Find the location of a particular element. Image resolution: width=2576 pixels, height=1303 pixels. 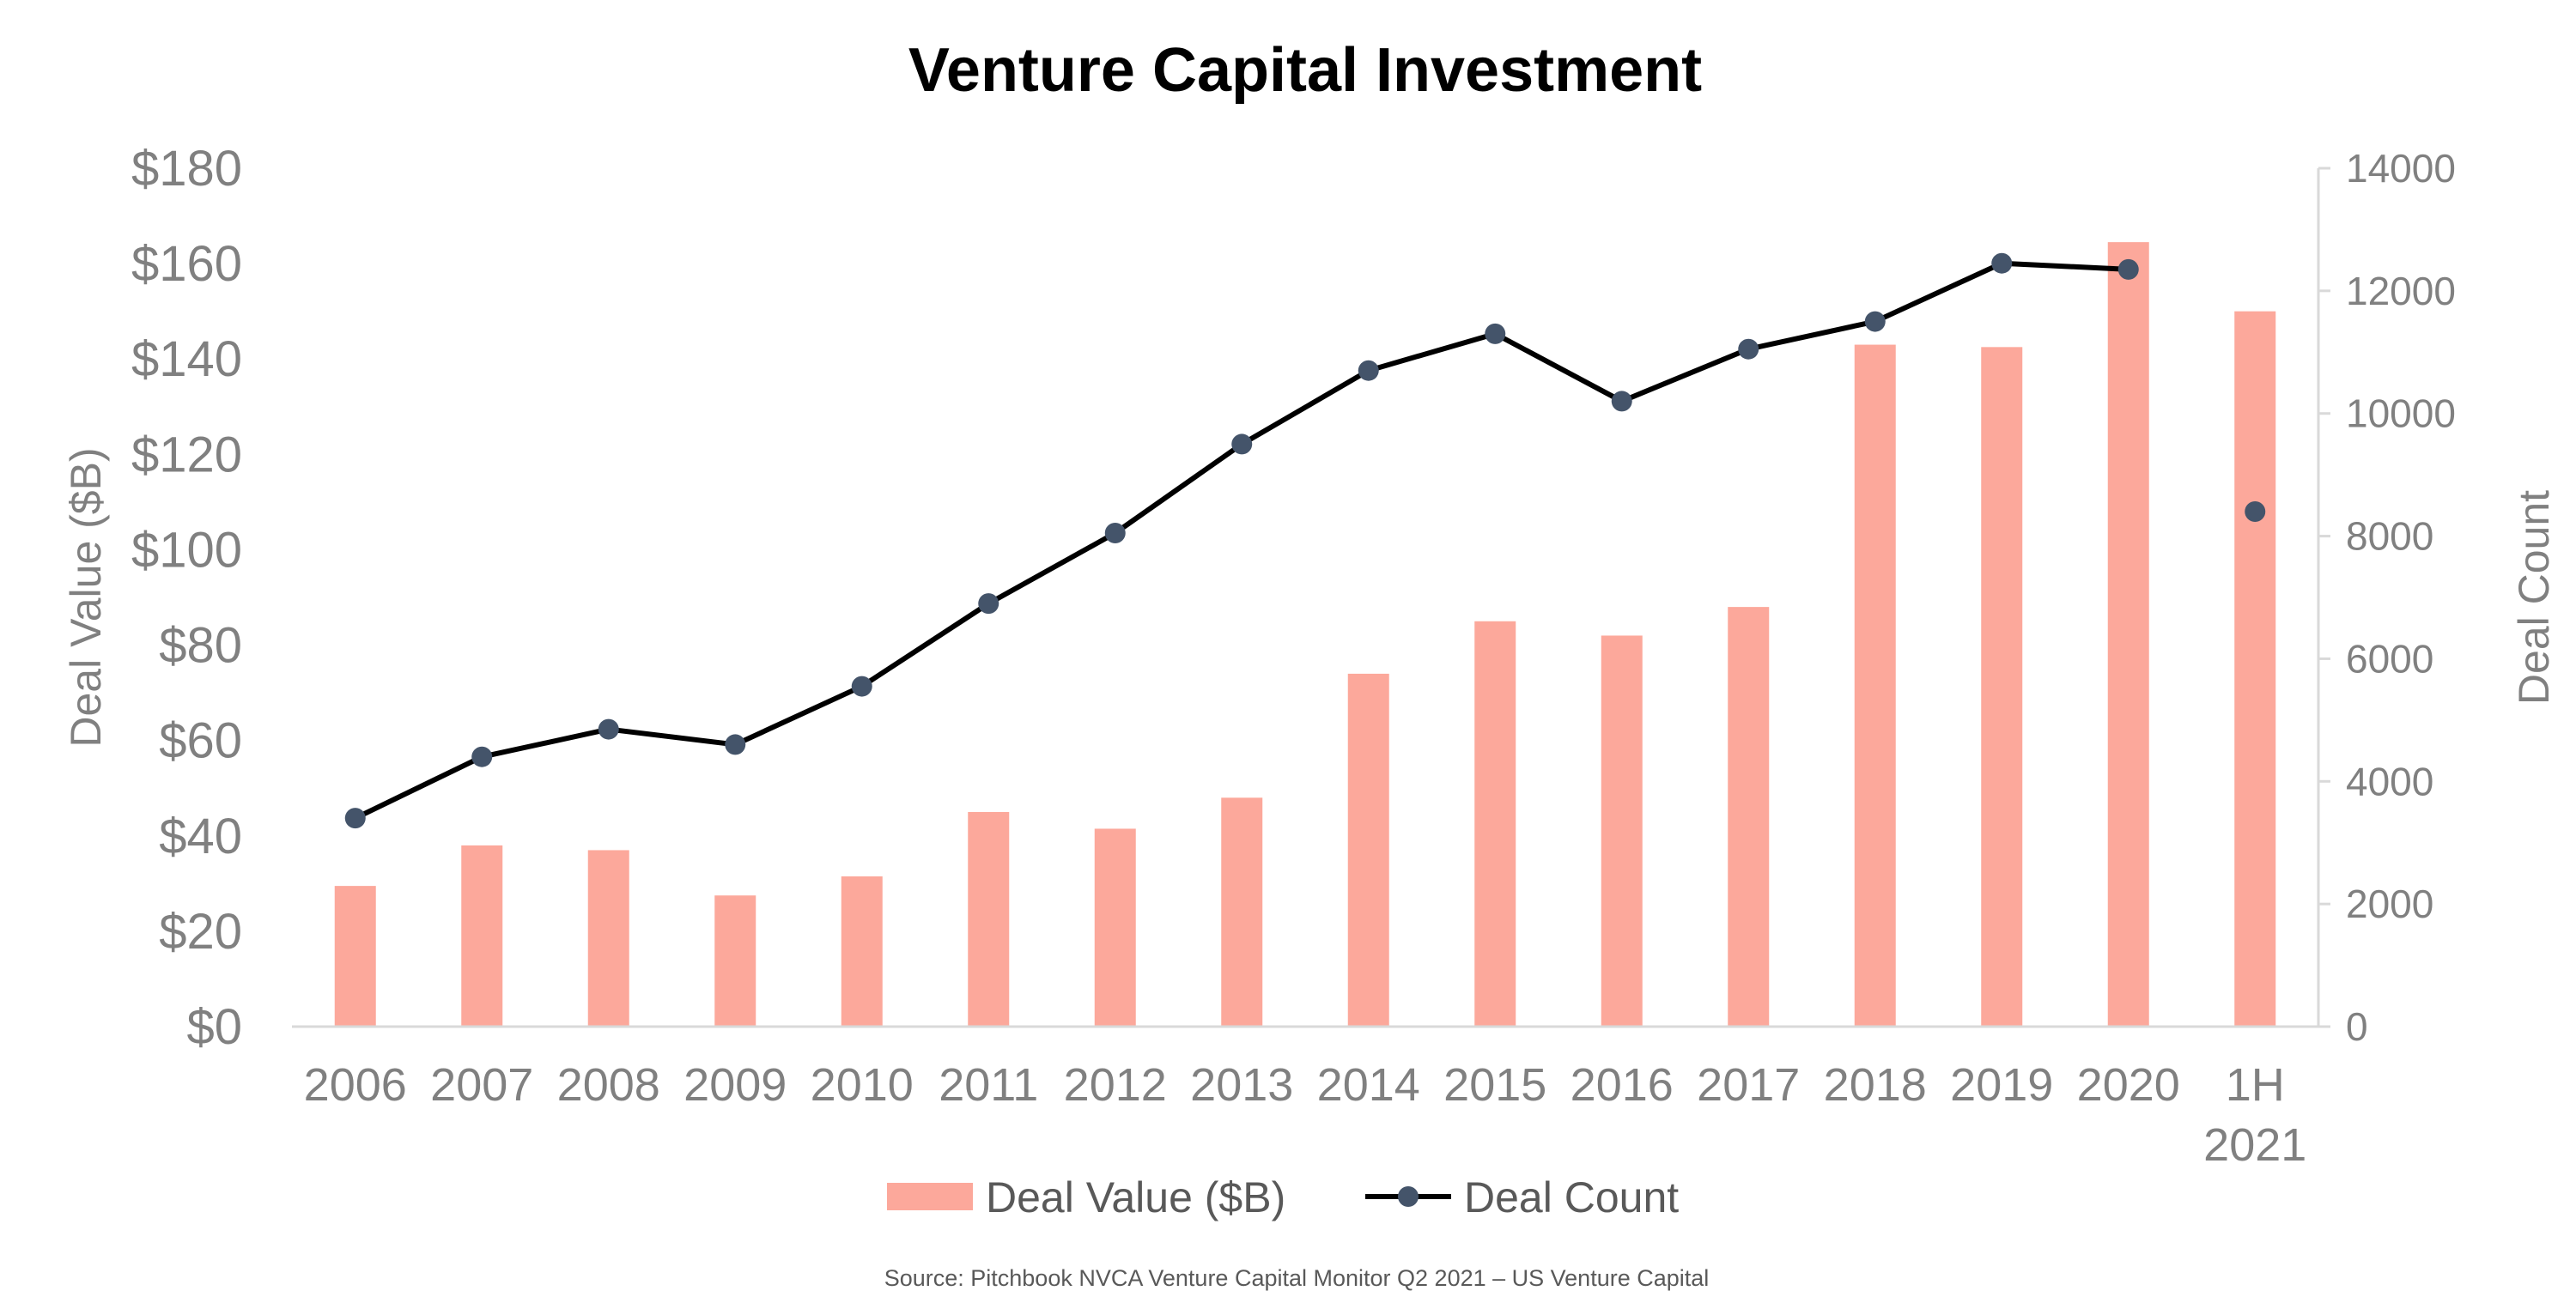

y2-tick-label-7: 14000 is located at coordinates (2401, 168).